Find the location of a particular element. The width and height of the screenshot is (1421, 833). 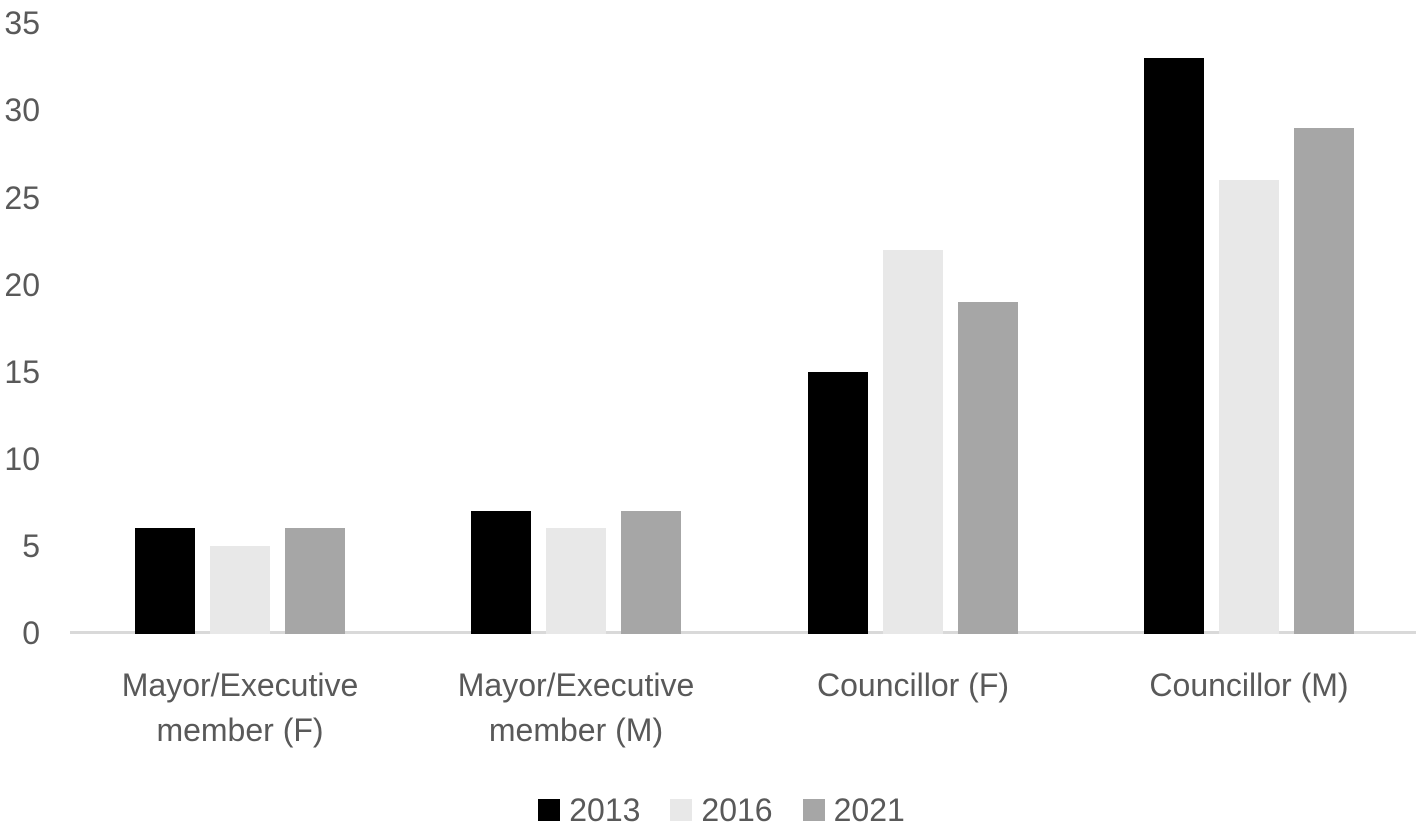

x-category-label-councillor-m: Councillor (M) is located at coordinates (1230, 685).